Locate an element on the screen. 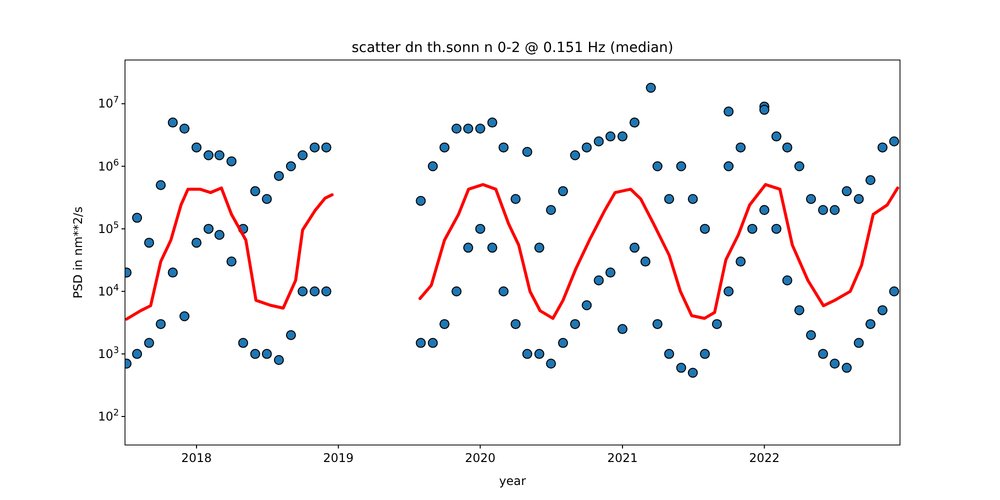  x-tick-label: 2022 is located at coordinates (764, 458).